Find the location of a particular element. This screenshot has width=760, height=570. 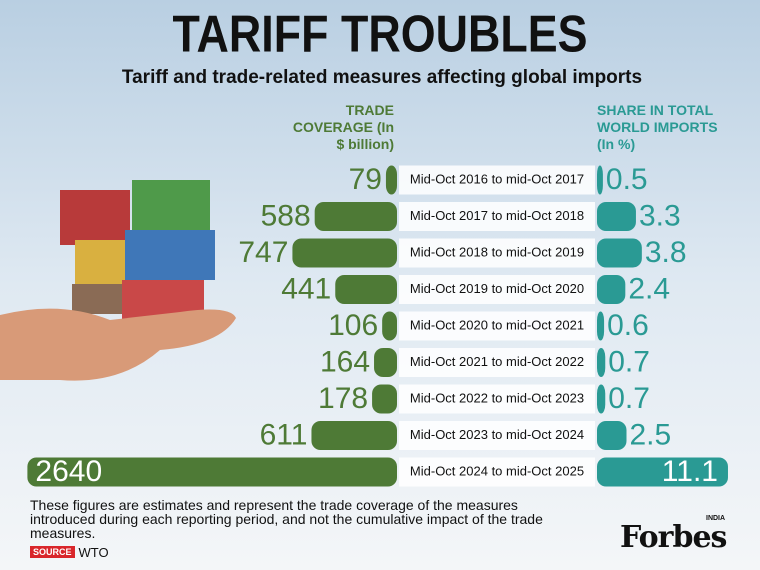

value-label: 3.8 is located at coordinates (666, 252).